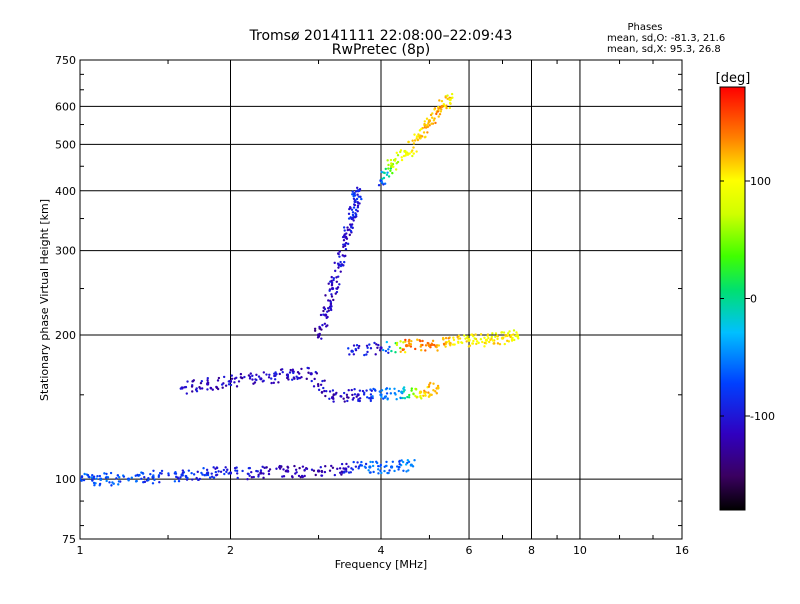 This screenshot has width=800, height=604. Describe the element at coordinates (664, 49) in the screenshot. I see `stats-x-line: mean, sd,X: 95.3, 26.8` at that location.